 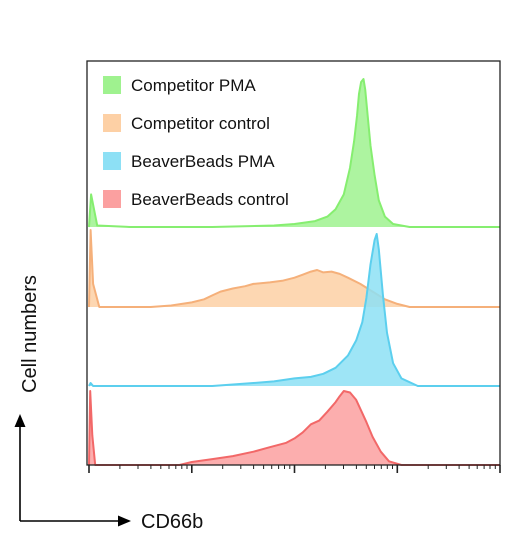 What do you see at coordinates (75, 521) in the screenshot?
I see `x-axis-arrow` at bounding box center [75, 521].